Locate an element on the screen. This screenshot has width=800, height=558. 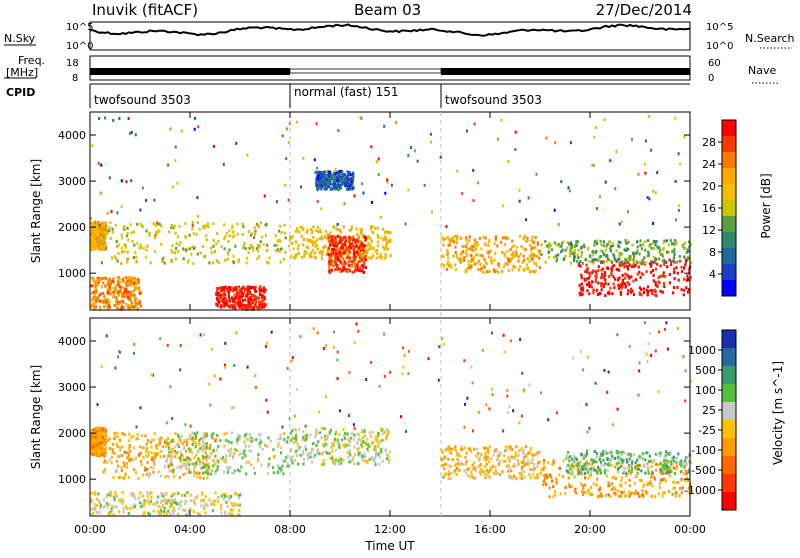
cpid-segment-3: twofsound 3503 is located at coordinates (493, 100).